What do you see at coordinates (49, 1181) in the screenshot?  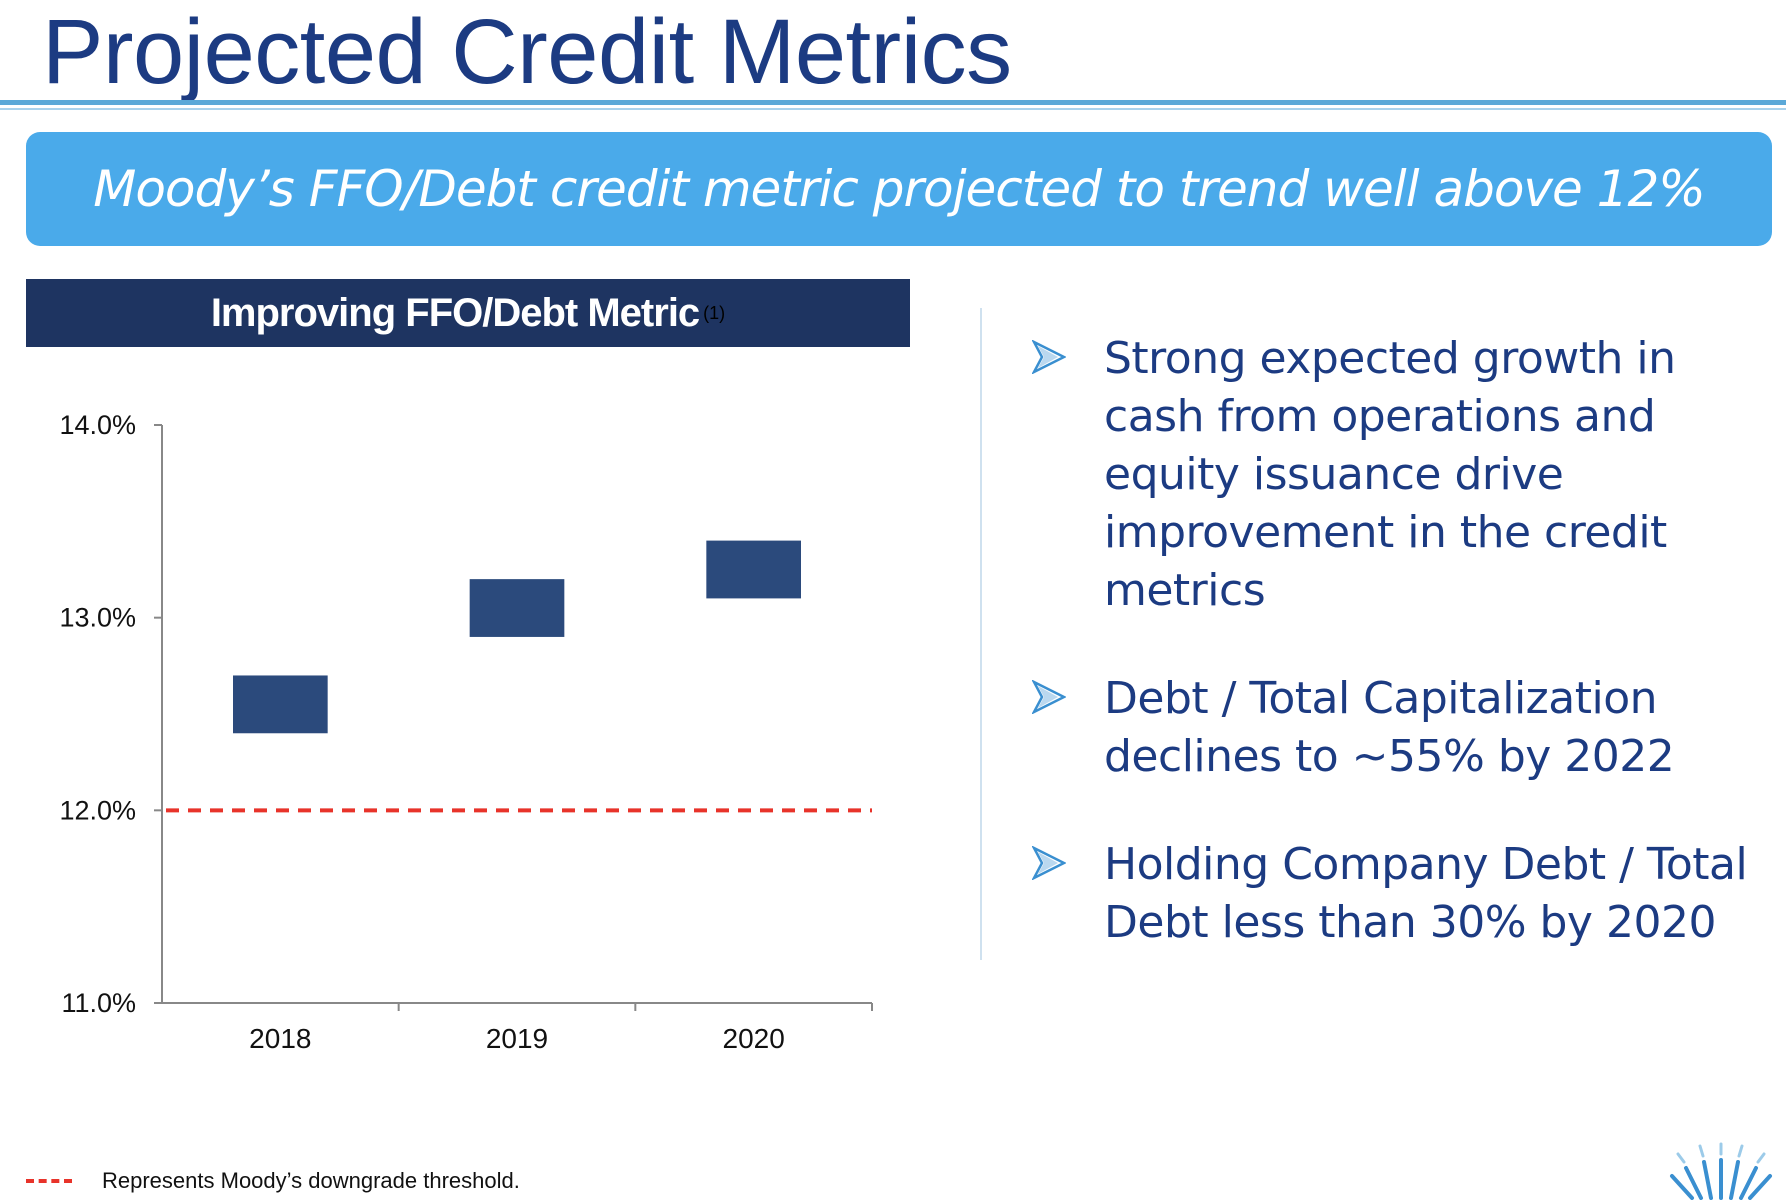 I see `threshold-legend-swatch` at bounding box center [49, 1181].